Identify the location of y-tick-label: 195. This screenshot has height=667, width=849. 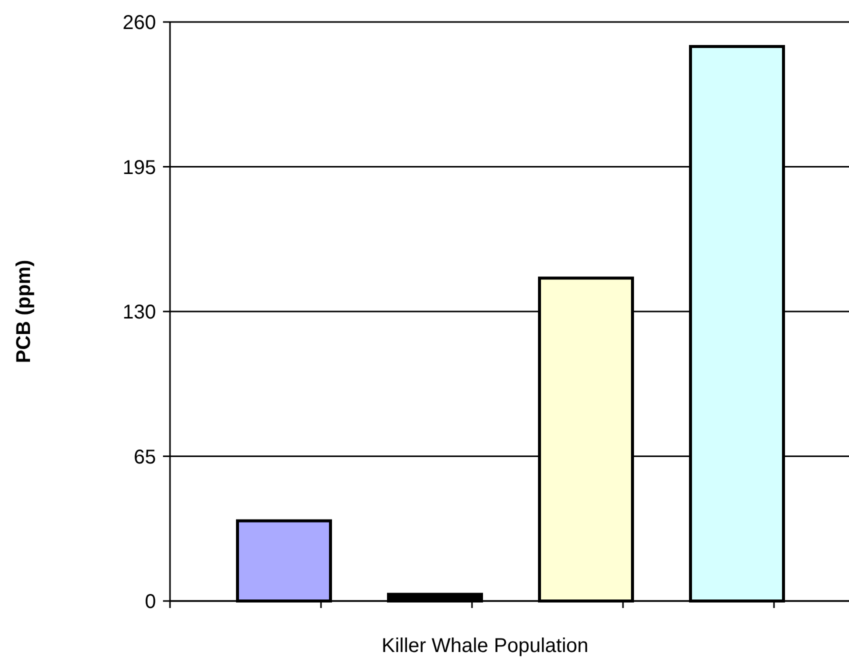
(139, 167).